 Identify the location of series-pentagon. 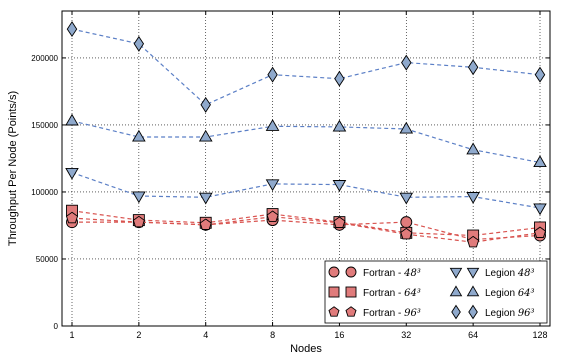
(306, 229).